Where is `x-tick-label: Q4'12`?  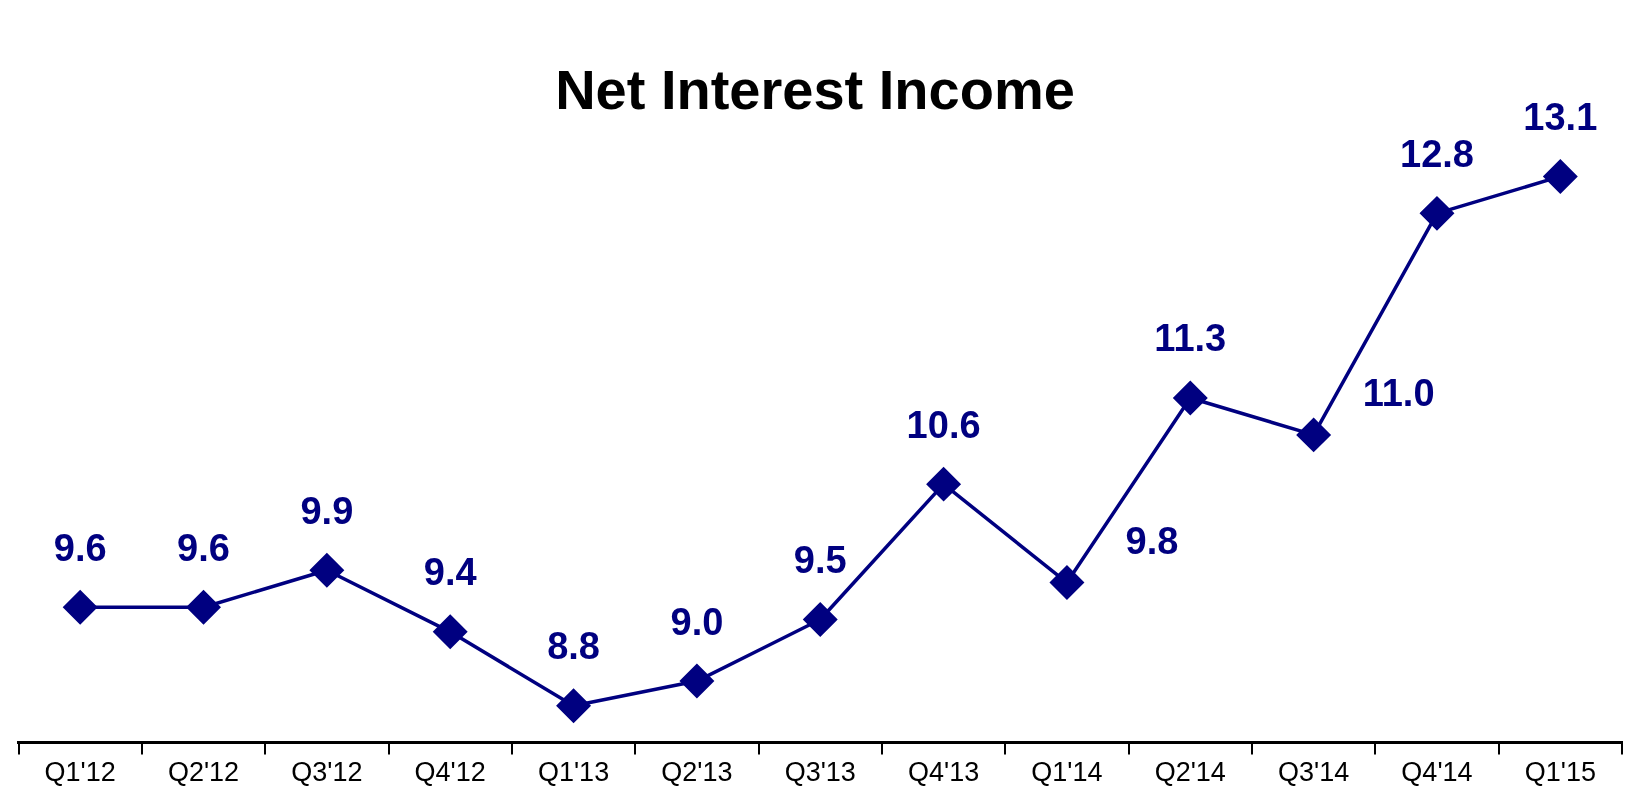 x-tick-label: Q4'12 is located at coordinates (450, 772).